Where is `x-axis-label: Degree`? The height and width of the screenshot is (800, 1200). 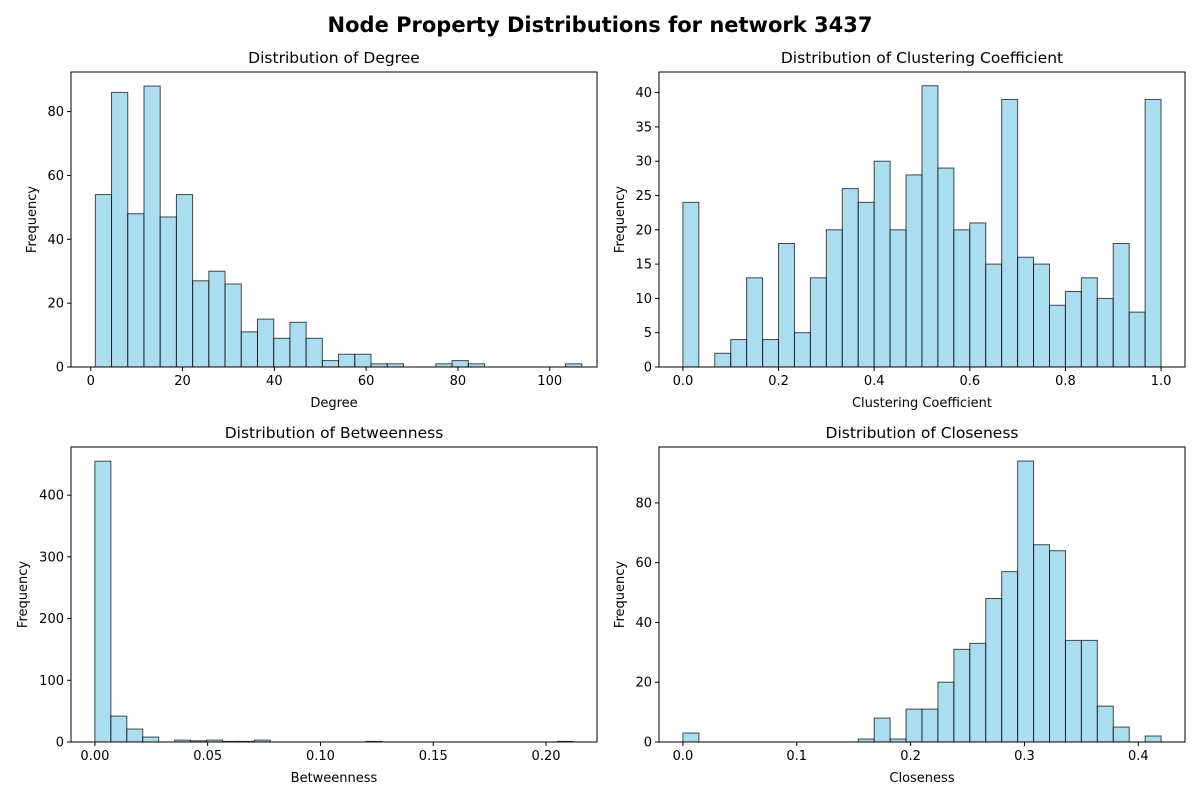 x-axis-label: Degree is located at coordinates (333, 403).